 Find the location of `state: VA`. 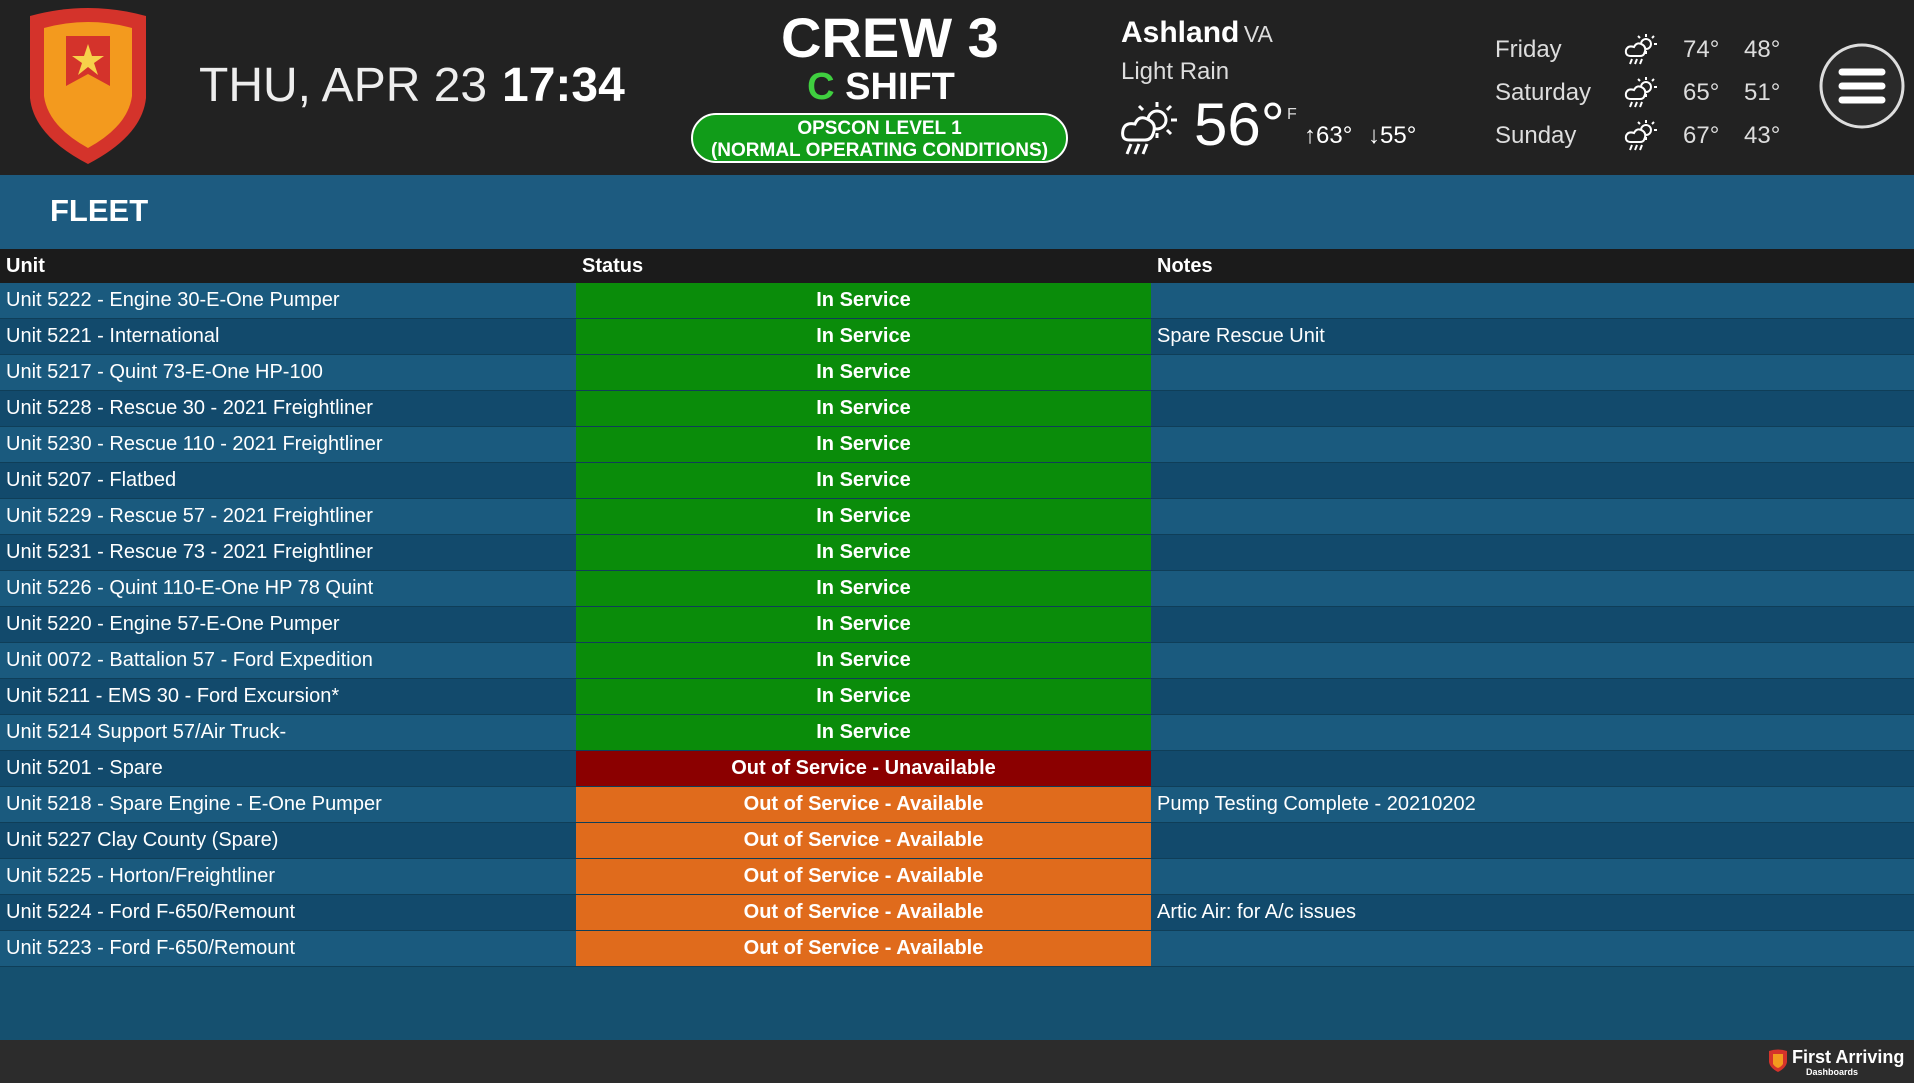

state: VA is located at coordinates (1258, 34).